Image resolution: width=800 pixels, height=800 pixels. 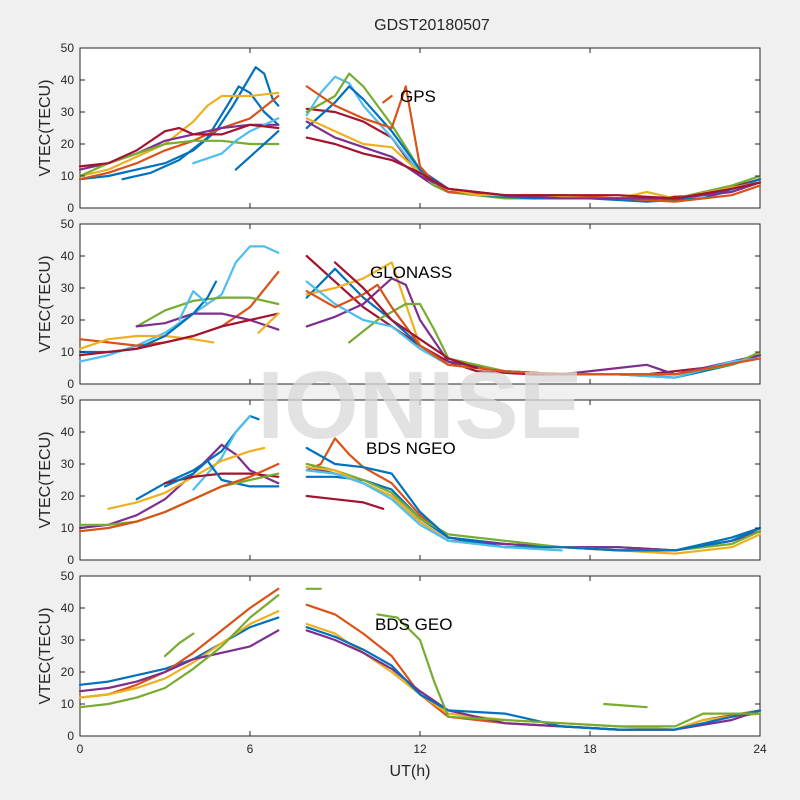 What do you see at coordinates (432, 25) in the screenshot?
I see `figure-title: GDST20180507` at bounding box center [432, 25].